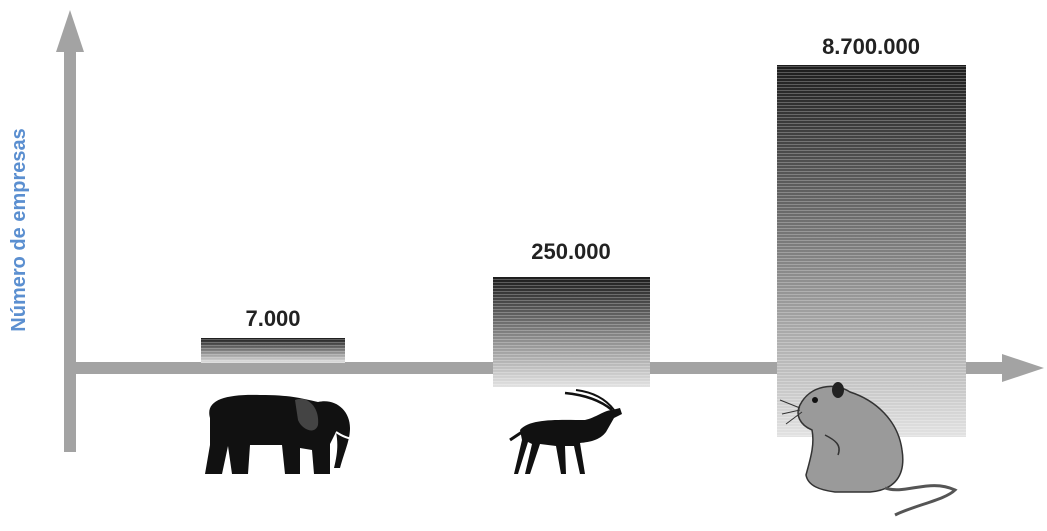  What do you see at coordinates (571, 251) in the screenshot?
I see `bar-label: 250.000` at bounding box center [571, 251].